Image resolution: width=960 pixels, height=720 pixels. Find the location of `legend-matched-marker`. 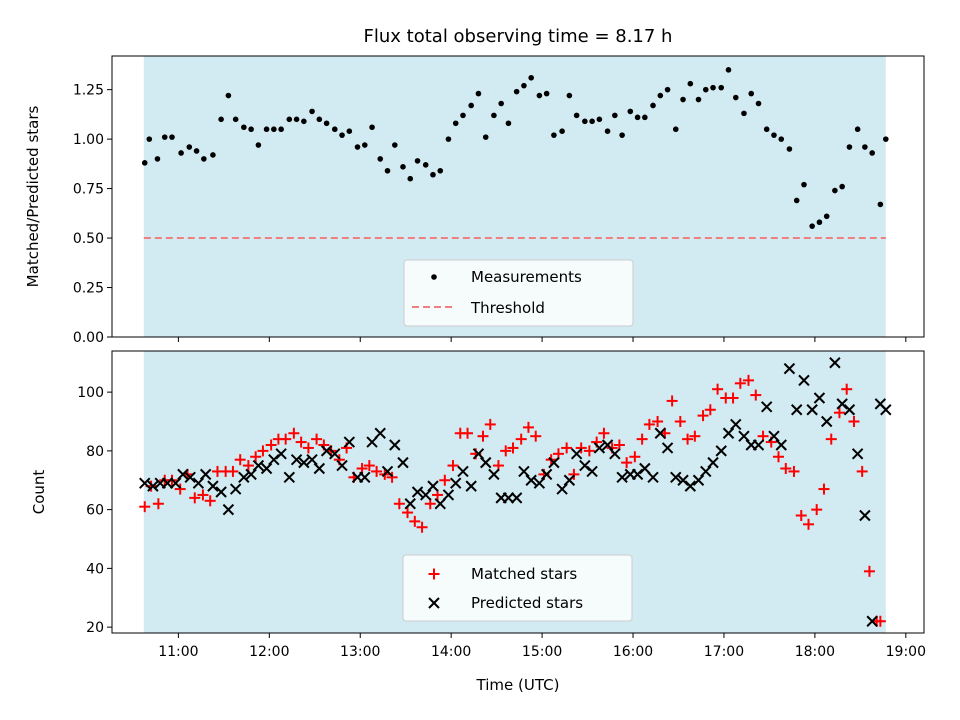

legend-matched-marker is located at coordinates (434, 574).